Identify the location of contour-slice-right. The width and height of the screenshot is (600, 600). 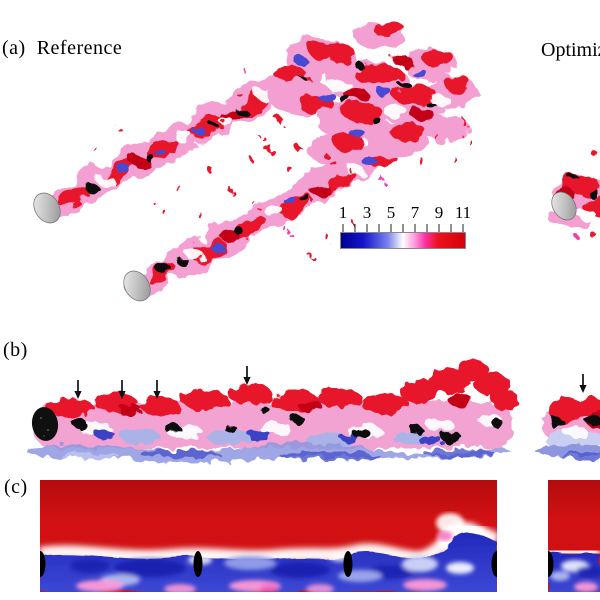
(574, 536).